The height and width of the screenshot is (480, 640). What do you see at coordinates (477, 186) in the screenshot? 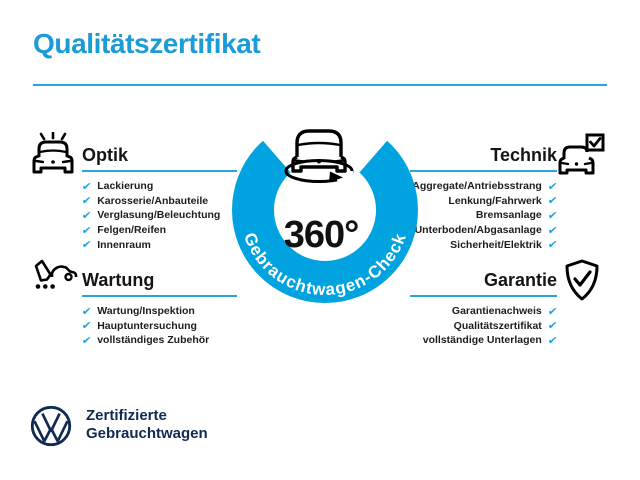
I see `checklist-item-label: Aggregate/Antriebsstrang` at bounding box center [477, 186].